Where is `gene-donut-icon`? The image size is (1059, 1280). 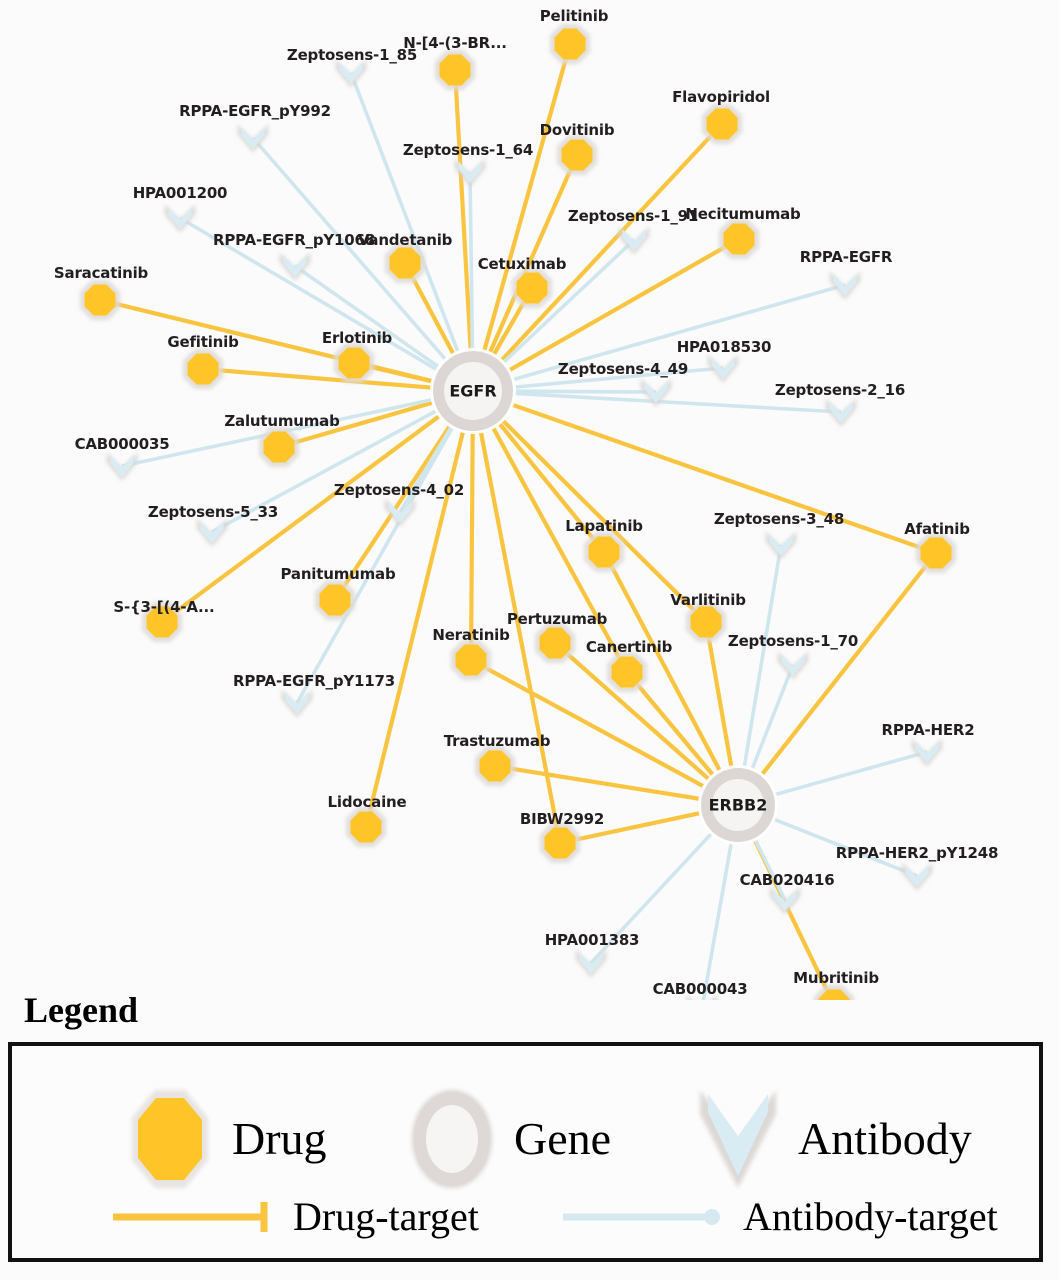 gene-donut-icon is located at coordinates (452, 1139).